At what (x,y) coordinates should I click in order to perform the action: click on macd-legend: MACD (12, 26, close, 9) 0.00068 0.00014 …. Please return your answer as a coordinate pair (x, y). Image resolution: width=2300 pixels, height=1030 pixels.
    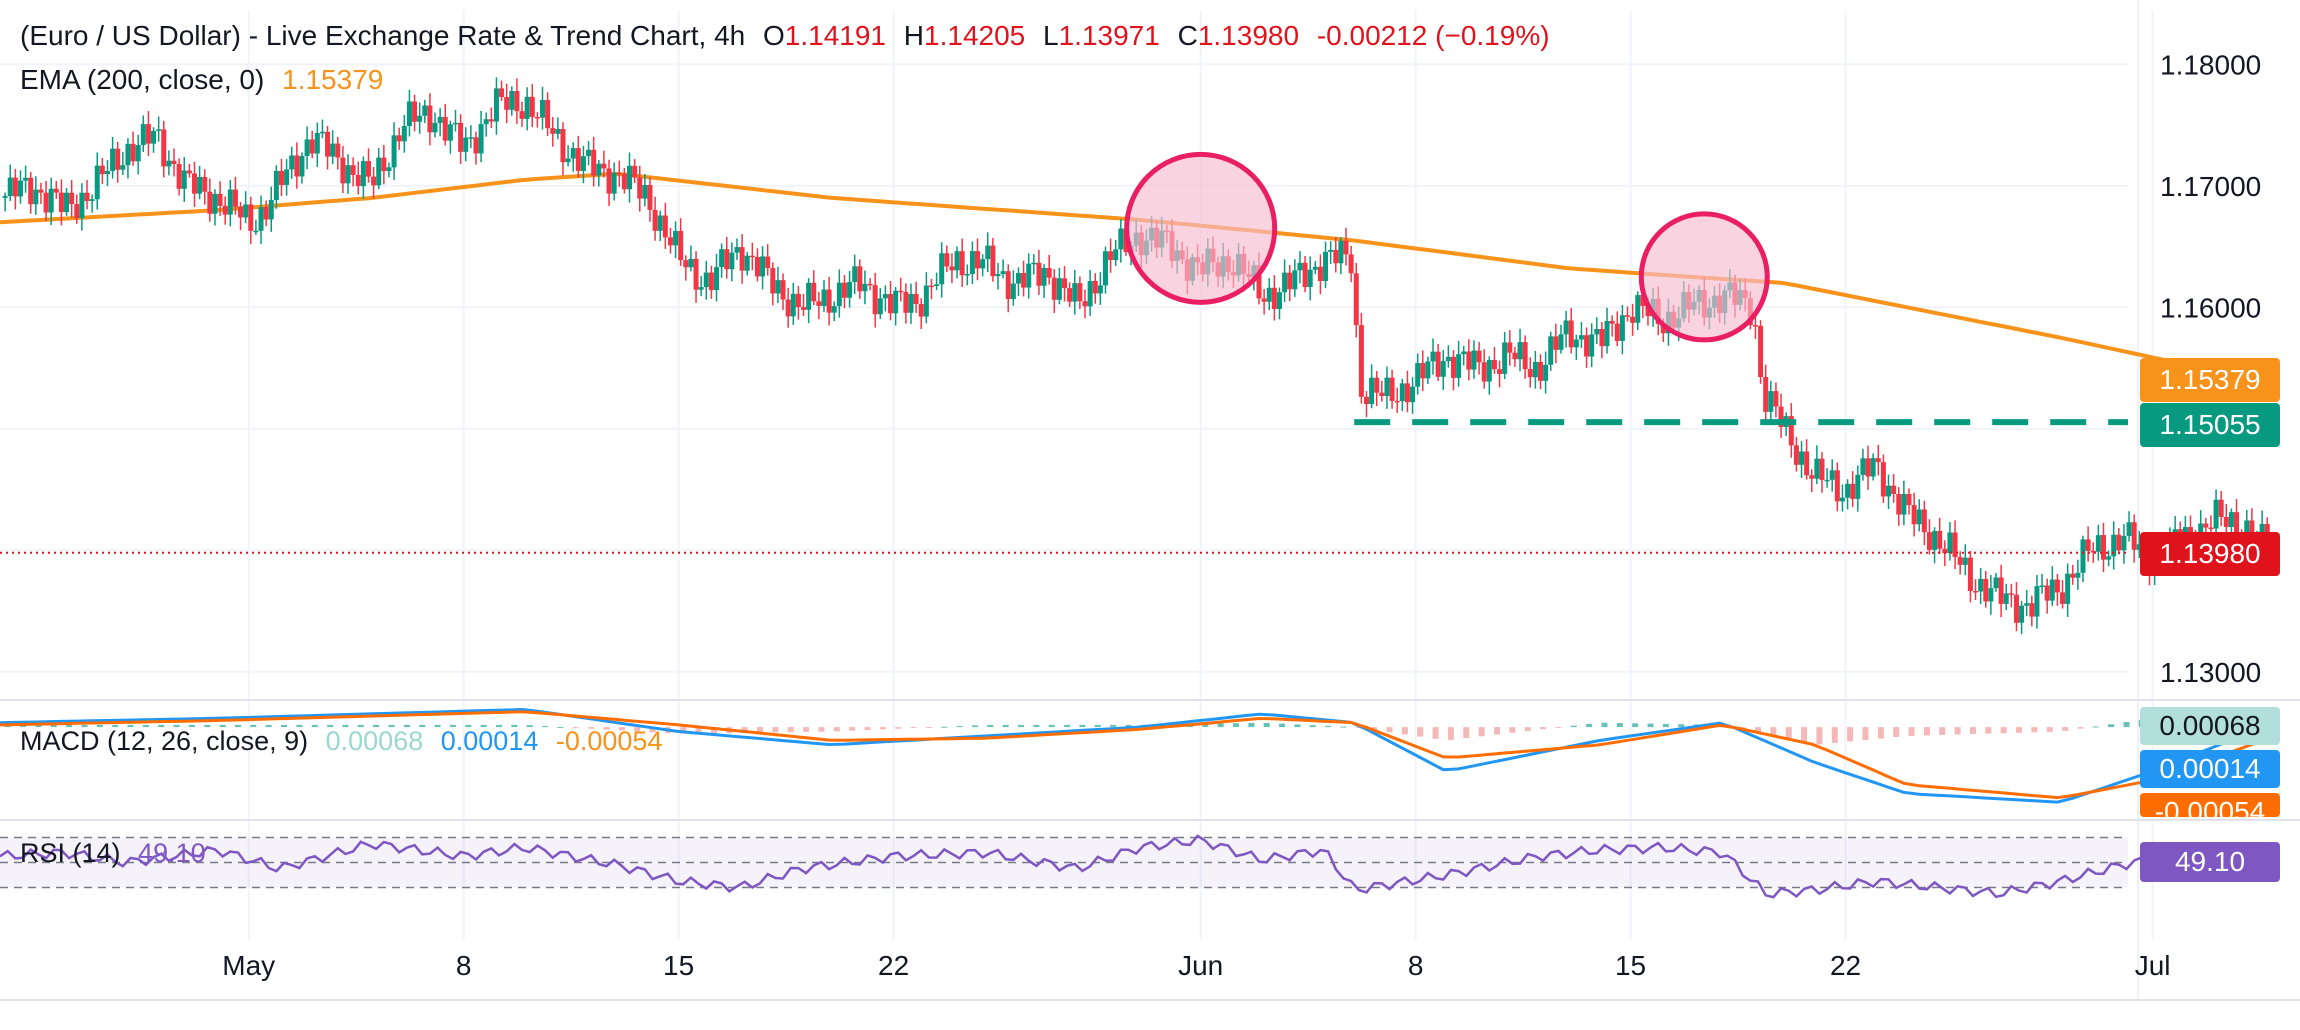
    Looking at the image, I should click on (346, 741).